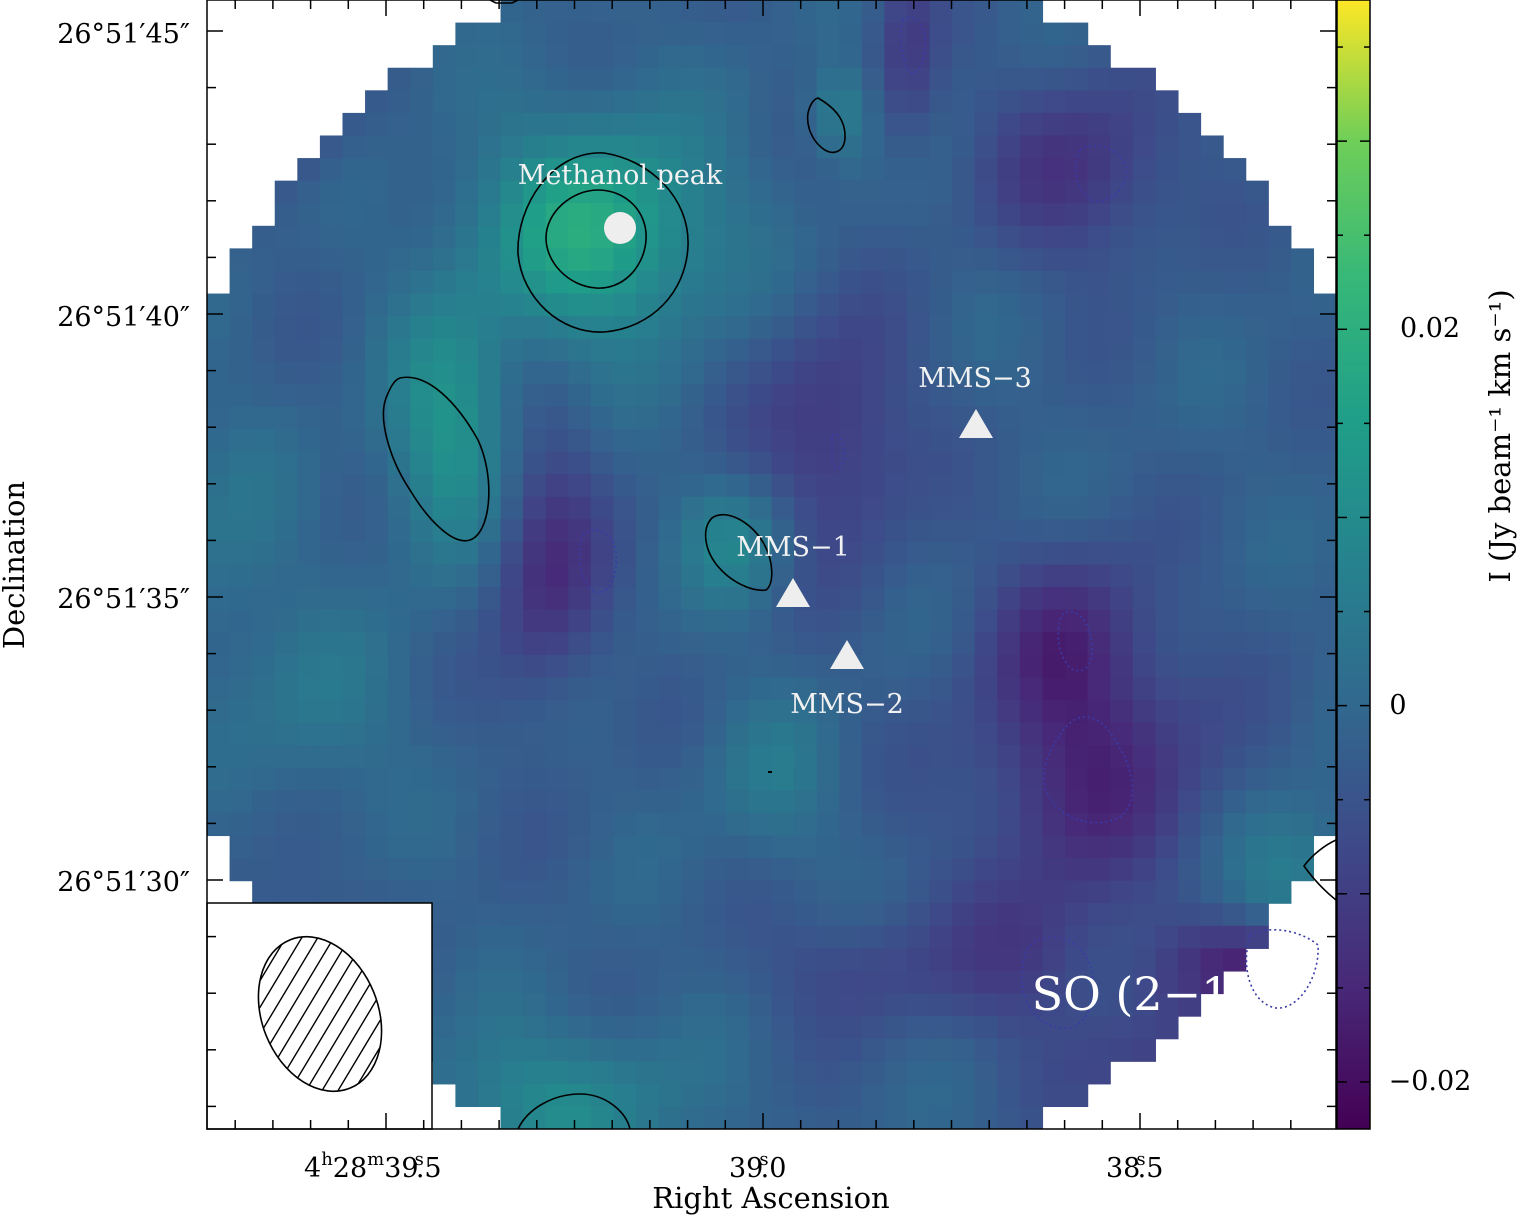 Image resolution: width=1529 pixels, height=1216 pixels. What do you see at coordinates (436, 459) in the screenshot?
I see `positive-contour` at bounding box center [436, 459].